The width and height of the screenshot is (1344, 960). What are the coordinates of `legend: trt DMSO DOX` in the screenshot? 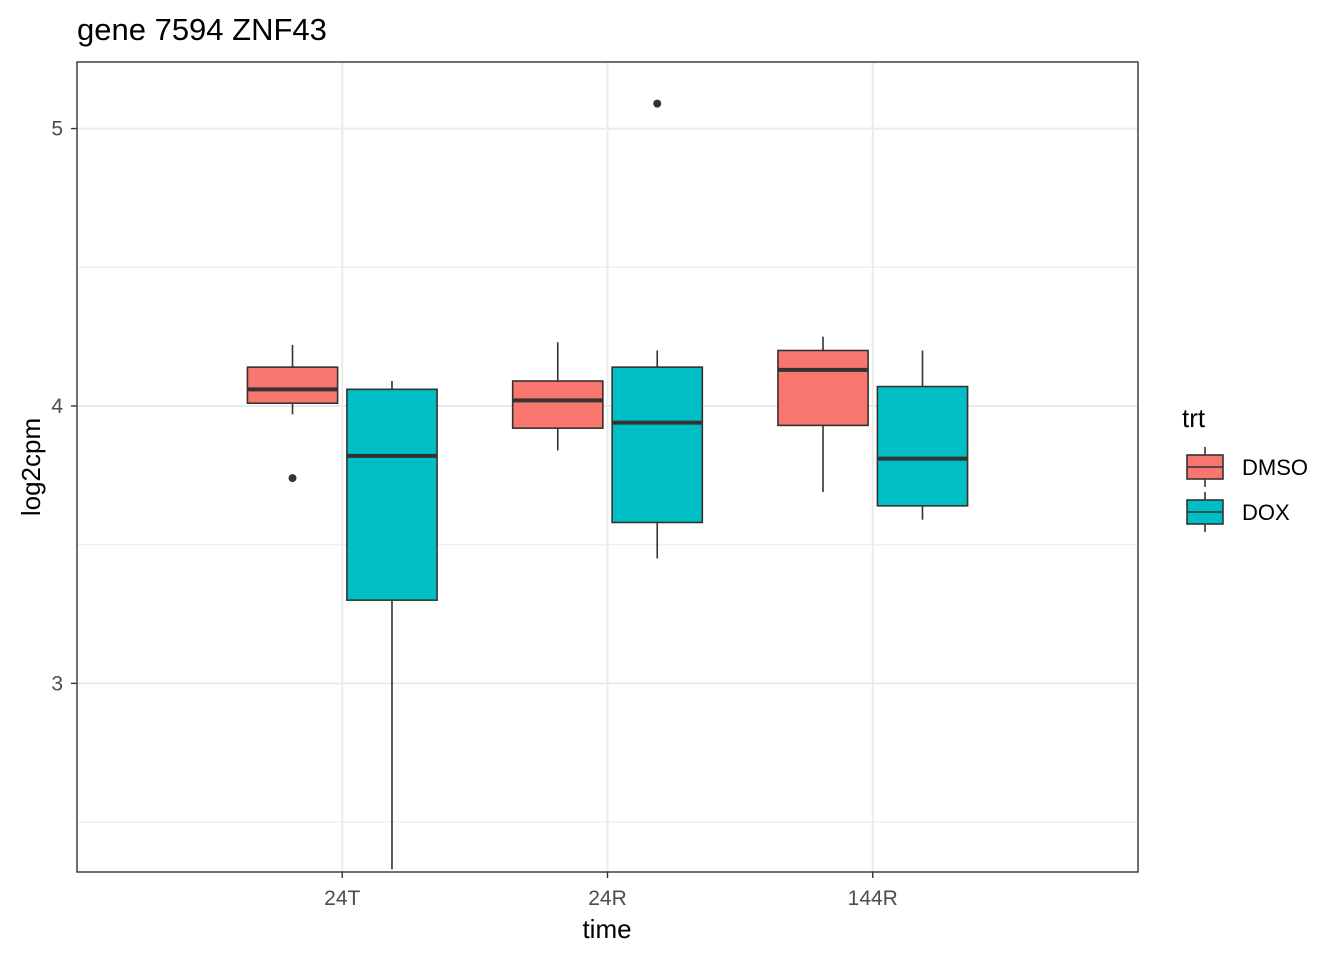 It's located at (1245, 467).